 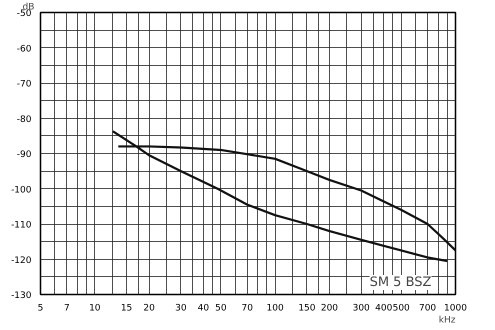 What do you see at coordinates (221, 309) in the screenshot?
I see `x-tick-label: 50` at bounding box center [221, 309].